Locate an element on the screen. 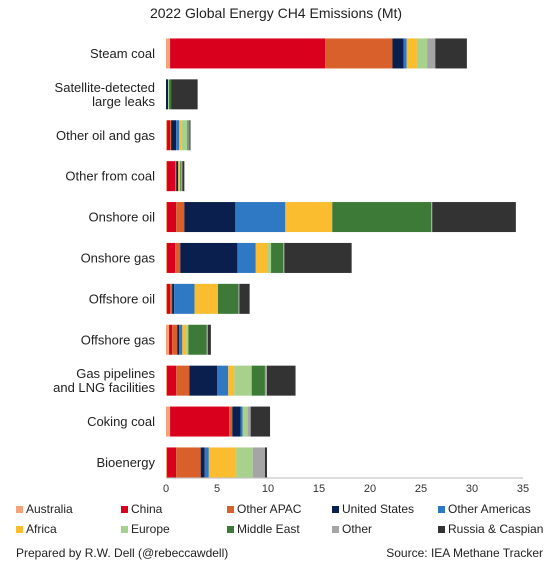 Image resolution: width=552 pixels, height=568 pixels. bar-gas-pipelines-and-lng-facilities-africa is located at coordinates (231, 380).